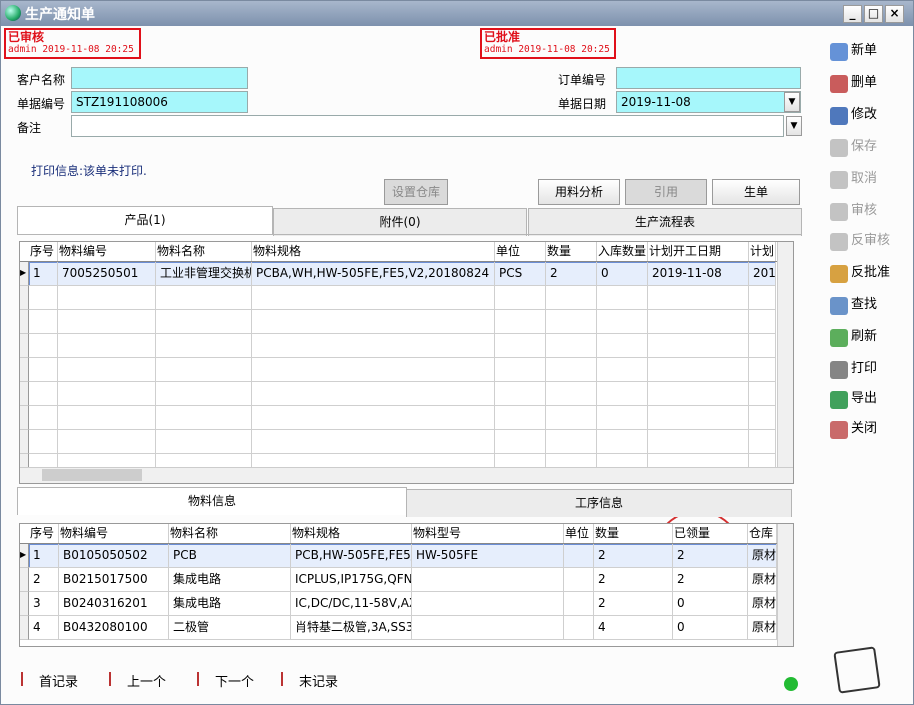  Describe the element at coordinates (579, 192) in the screenshot. I see `action-button: 用料分析` at that location.